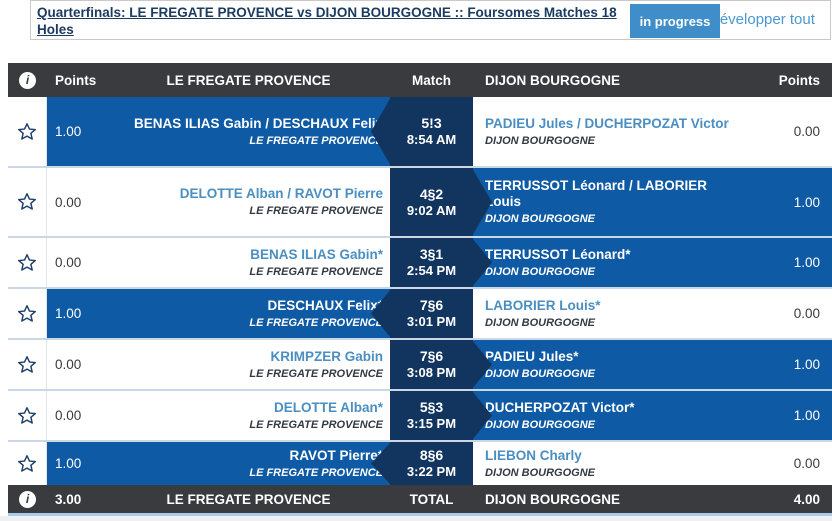 The height and width of the screenshot is (521, 832). I want to click on player-name-right: TERRUSSOT Léonard / LABORIER Louis, so click(596, 193).